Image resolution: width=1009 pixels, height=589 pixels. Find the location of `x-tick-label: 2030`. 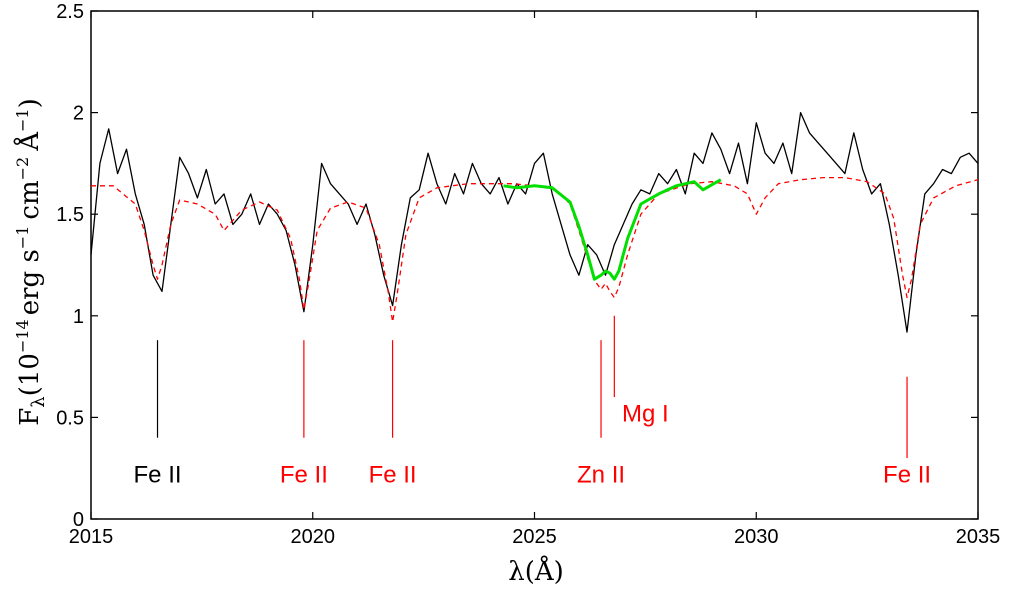

x-tick-label: 2030 is located at coordinates (756, 537).